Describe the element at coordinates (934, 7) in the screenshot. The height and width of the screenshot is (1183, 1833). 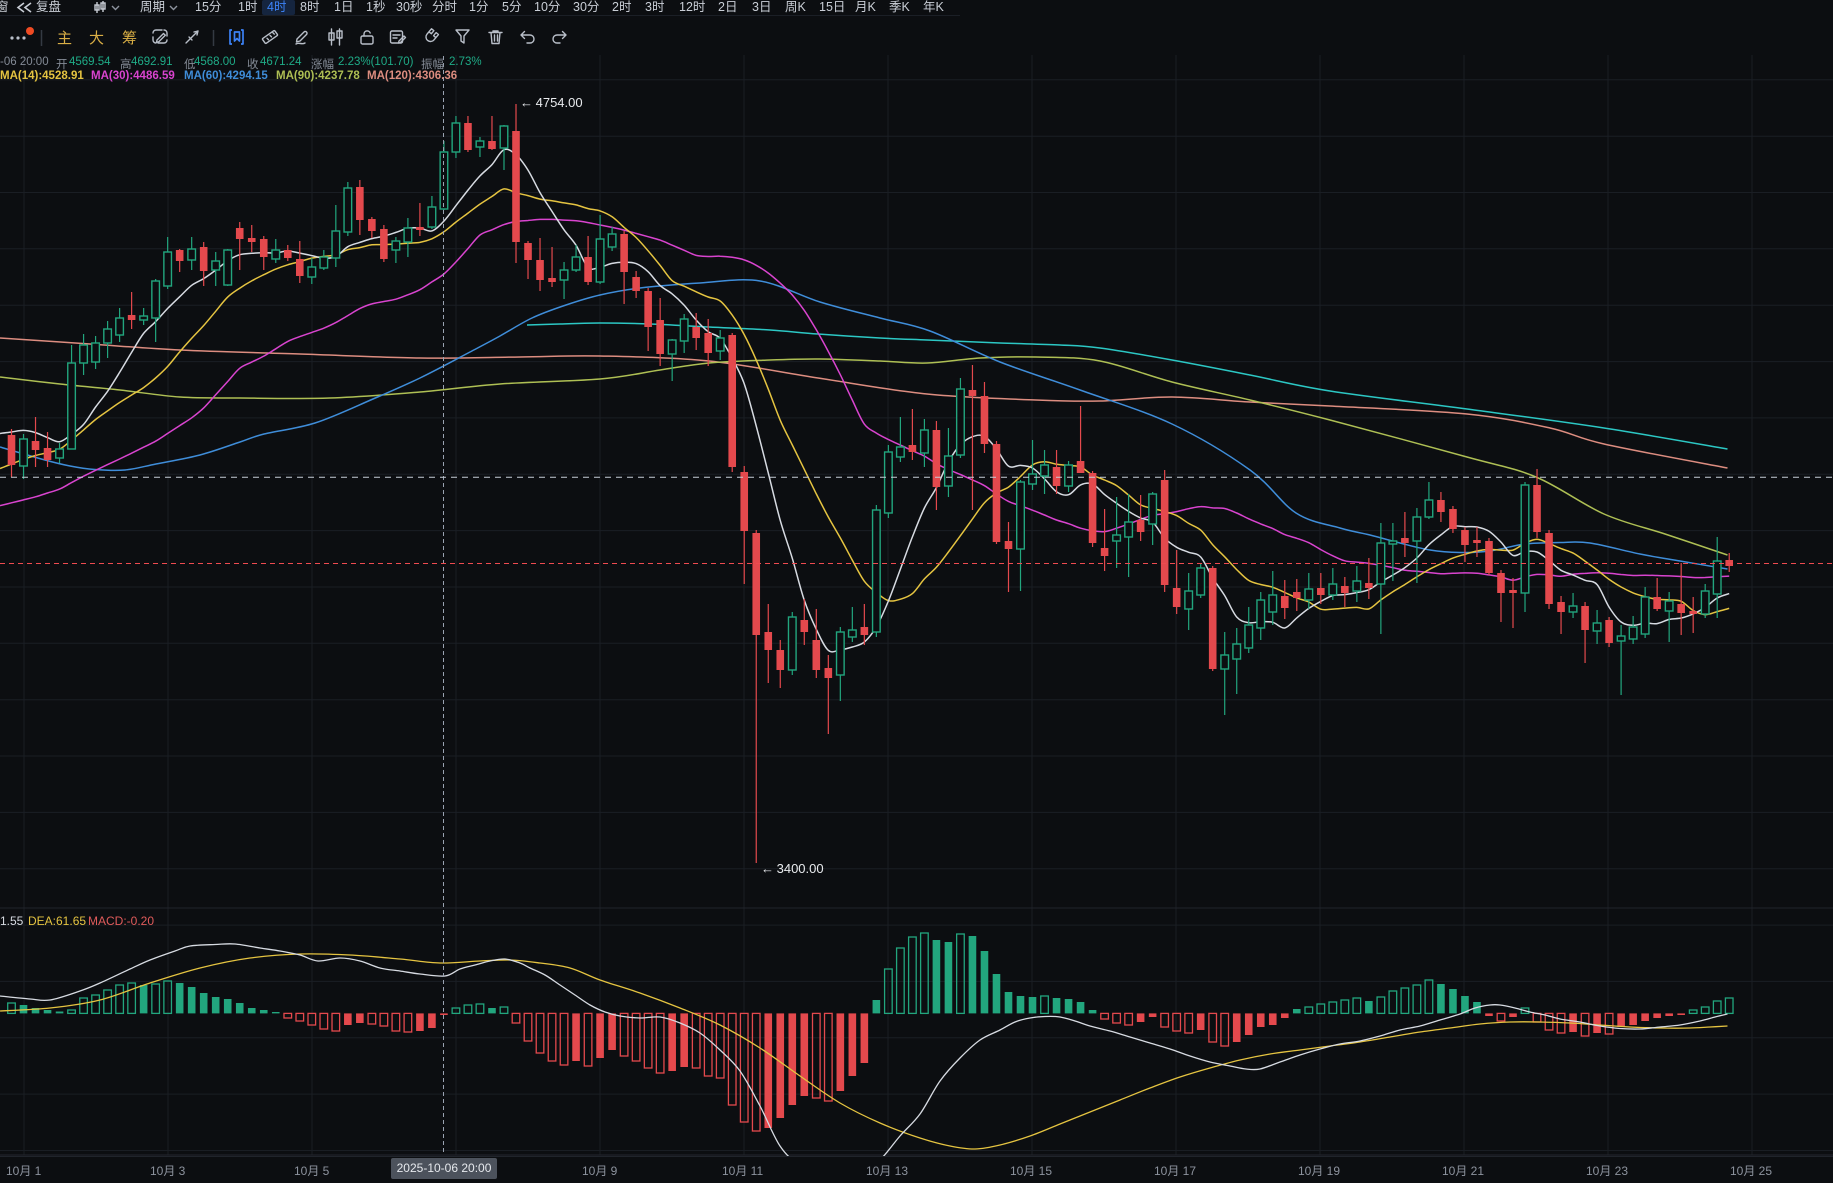
I see `svg-text: 年K` at that location.